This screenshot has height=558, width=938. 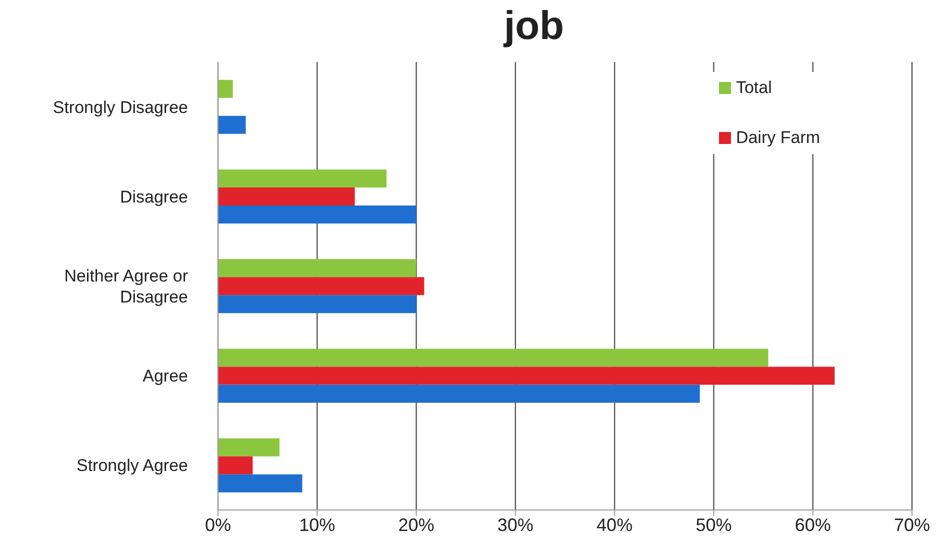 What do you see at coordinates (218, 524) in the screenshot?
I see `x-tick-label: 0%` at bounding box center [218, 524].